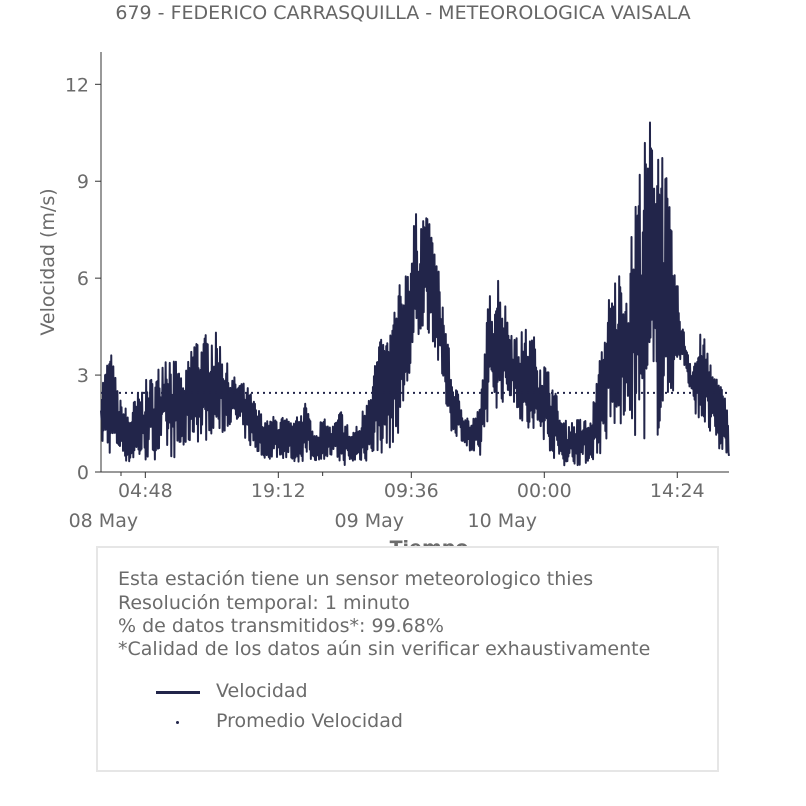 The height and width of the screenshot is (806, 806). What do you see at coordinates (177, 722) in the screenshot?
I see `legend-dot-swatch` at bounding box center [177, 722].